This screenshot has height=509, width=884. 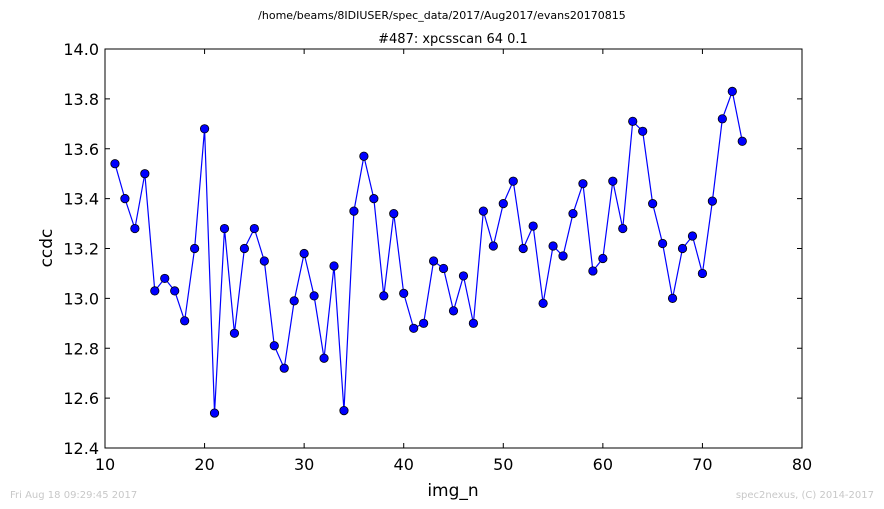 I want to click on chart-title: #487: xpcsscan 64 0.1, so click(x=453, y=39).